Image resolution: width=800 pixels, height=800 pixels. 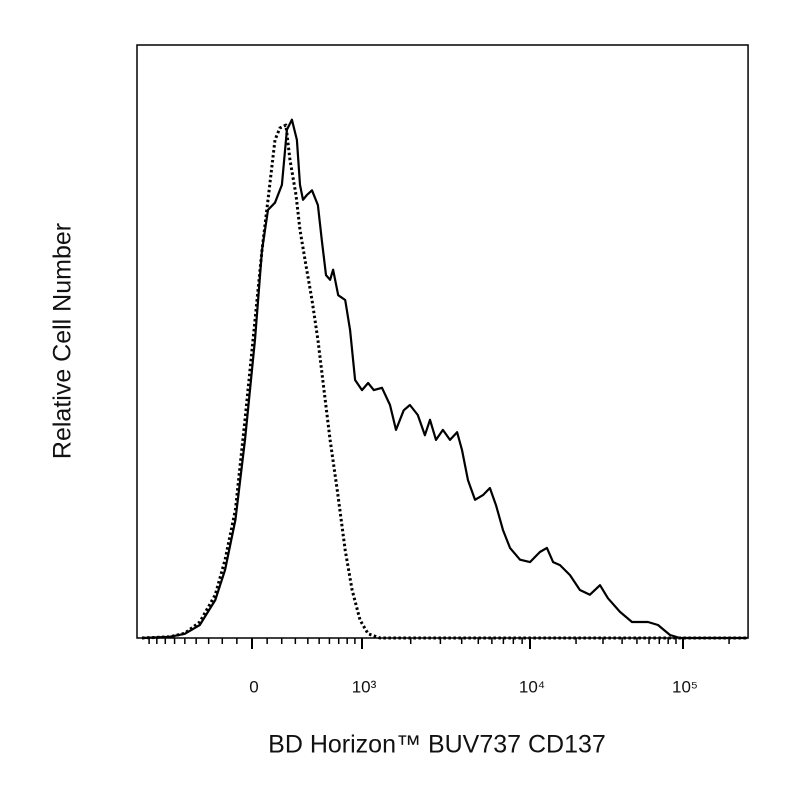 I want to click on x-tick-label: 10³, so click(x=364, y=686).